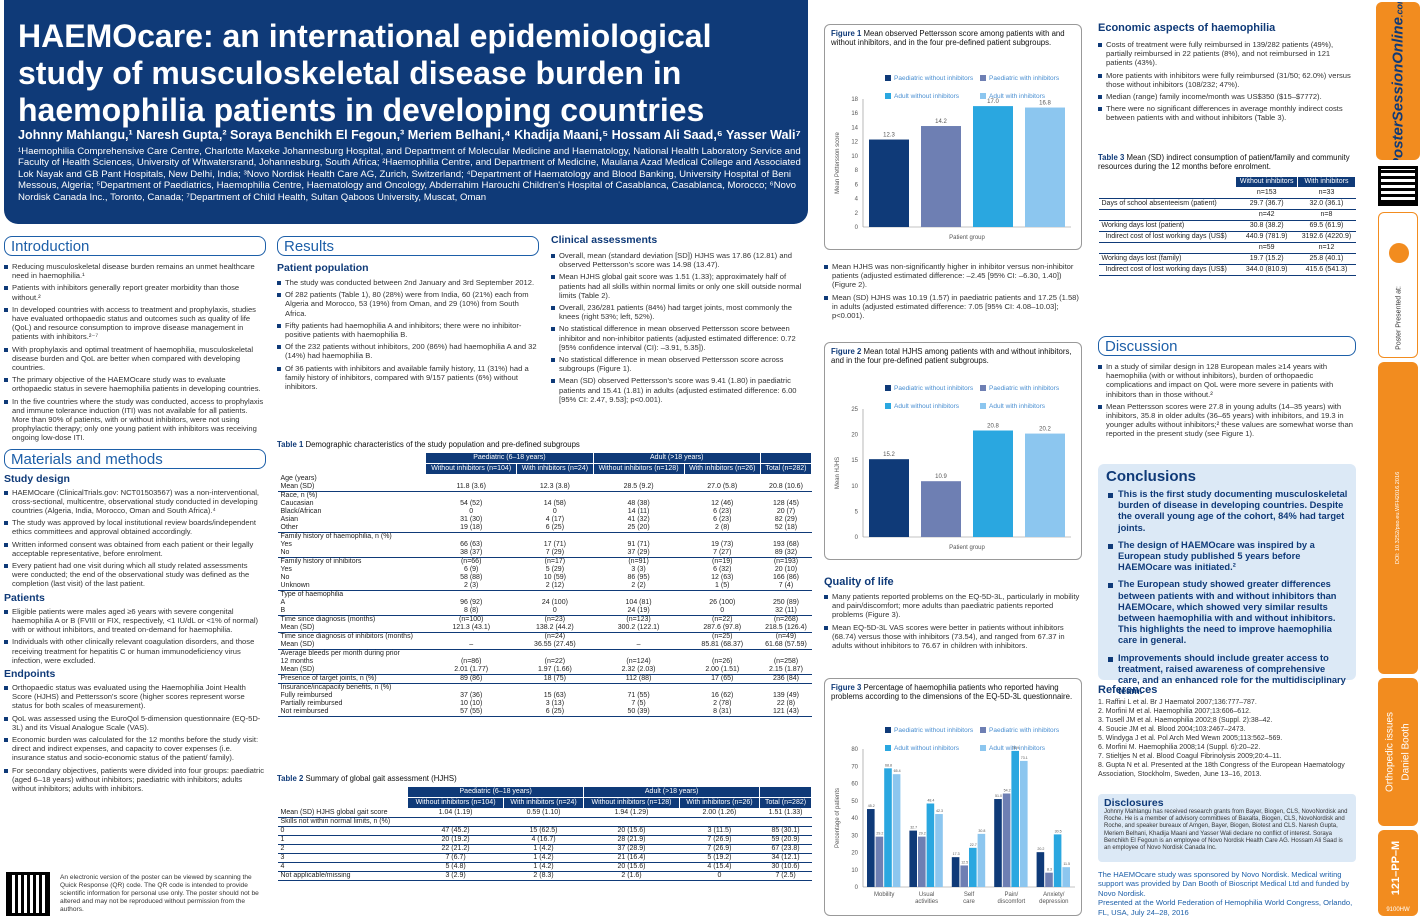 Image resolution: width=1424 pixels, height=921 pixels. Describe the element at coordinates (1326, 248) in the screenshot. I see `table-cell: n=12` at that location.